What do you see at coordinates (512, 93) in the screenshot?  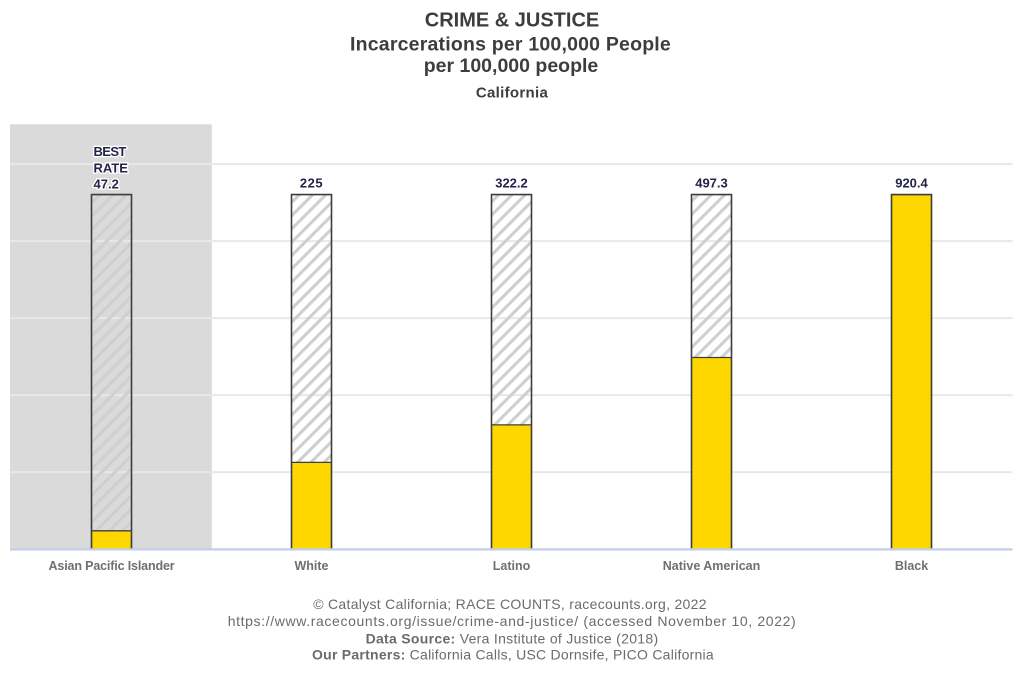 I see `svg-text: California` at bounding box center [512, 93].